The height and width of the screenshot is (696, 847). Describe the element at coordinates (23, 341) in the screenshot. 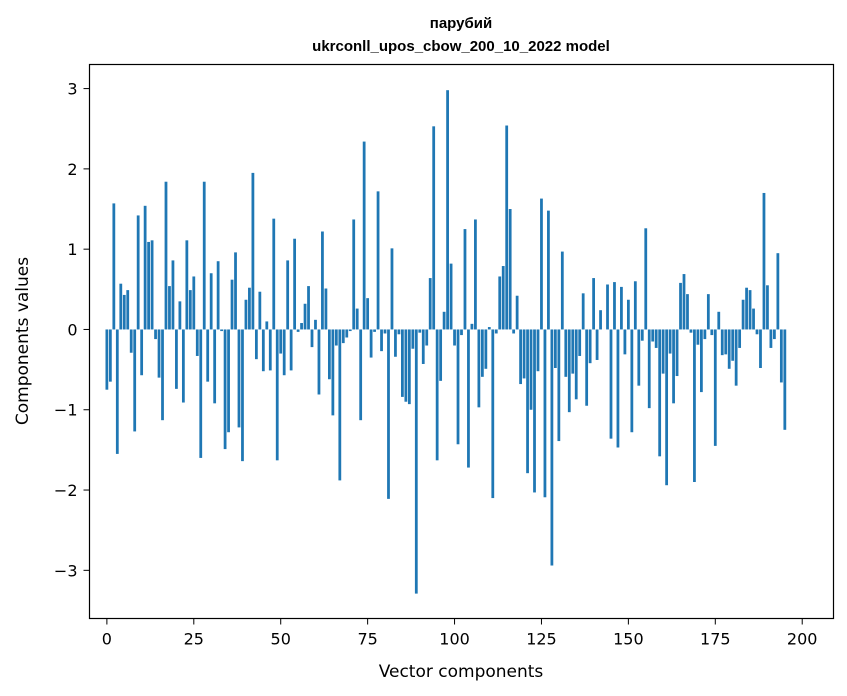

I see `y-axis-label: Components values` at that location.